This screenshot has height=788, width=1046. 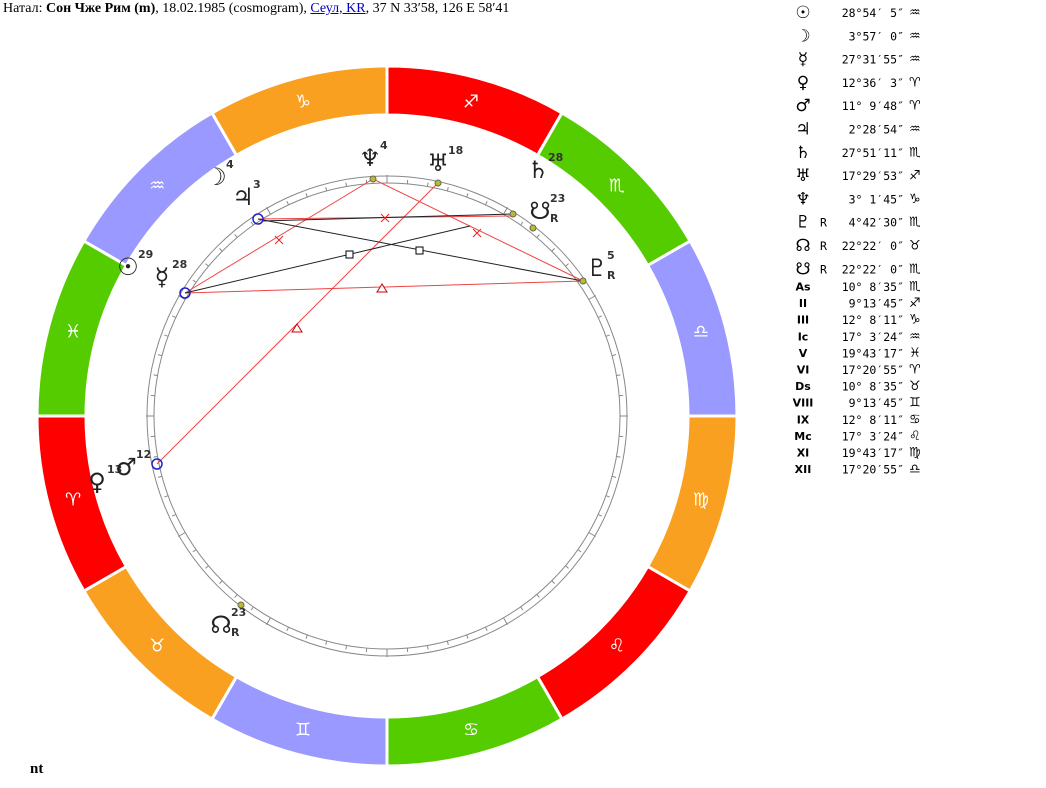 I want to click on table-sign: ♈, so click(x=915, y=82).